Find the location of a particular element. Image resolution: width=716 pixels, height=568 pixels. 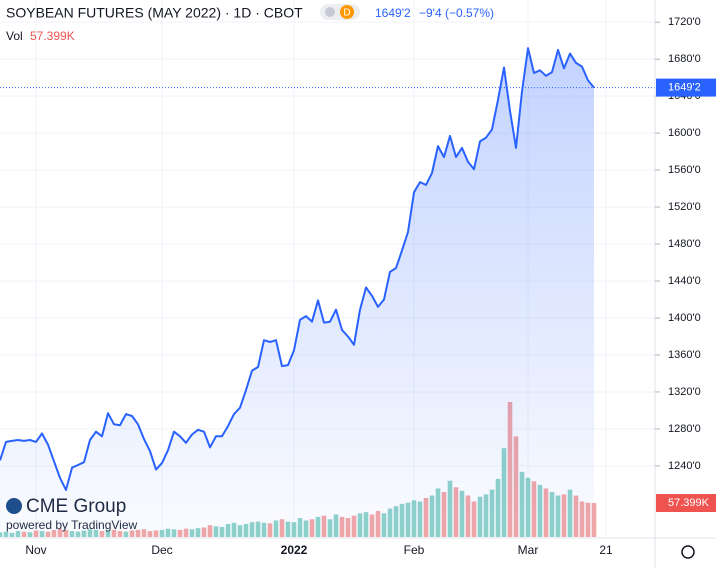

x-tick-label: 2022 is located at coordinates (294, 550).